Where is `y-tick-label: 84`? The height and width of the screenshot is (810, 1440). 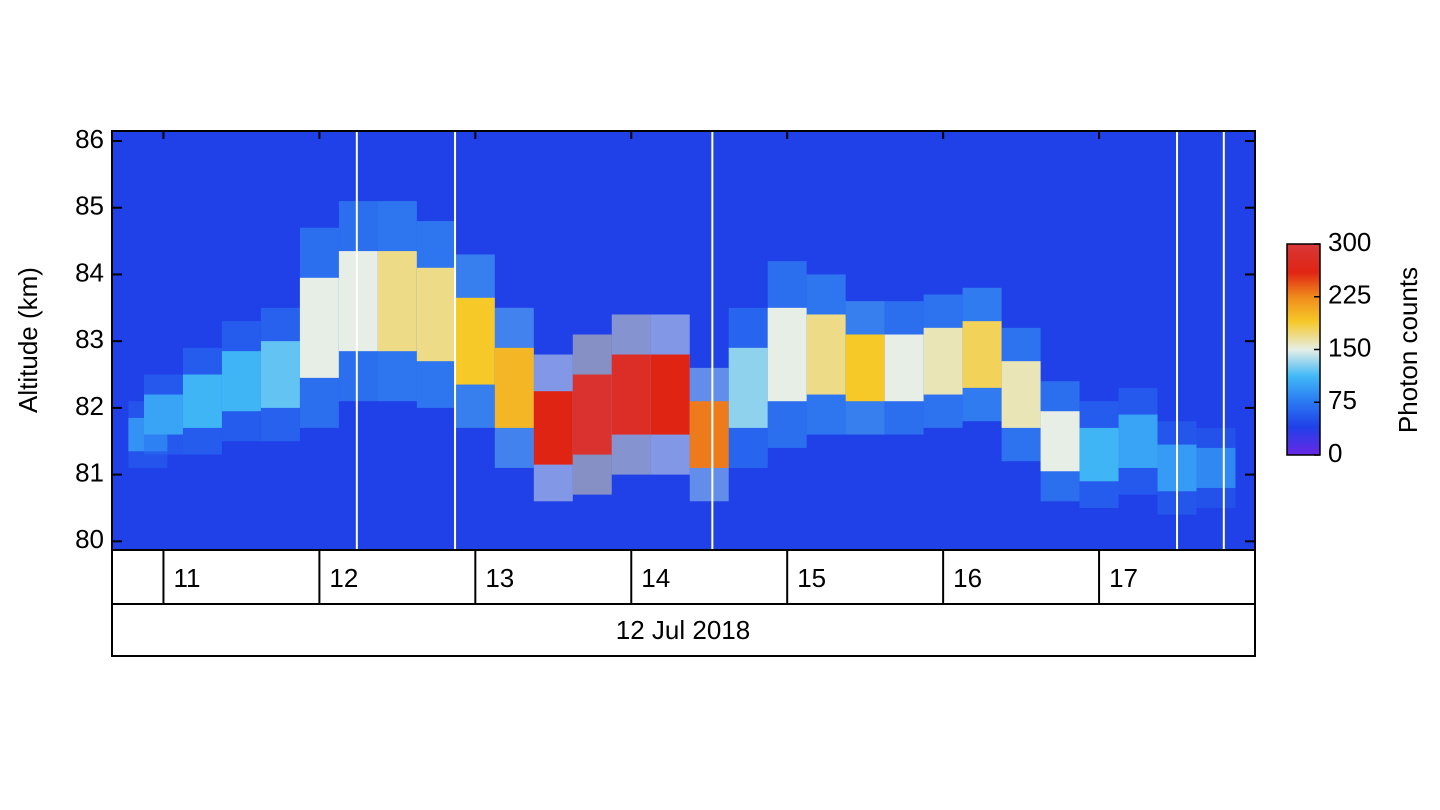 y-tick-label: 84 is located at coordinates (89, 272).